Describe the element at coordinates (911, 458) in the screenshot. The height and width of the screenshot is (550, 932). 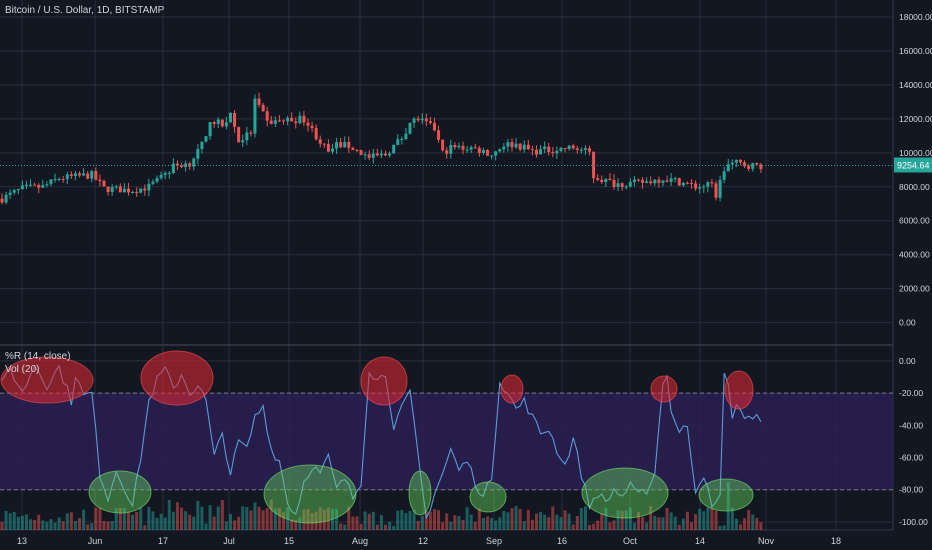
I see `wr-tick-label: -60.00` at that location.